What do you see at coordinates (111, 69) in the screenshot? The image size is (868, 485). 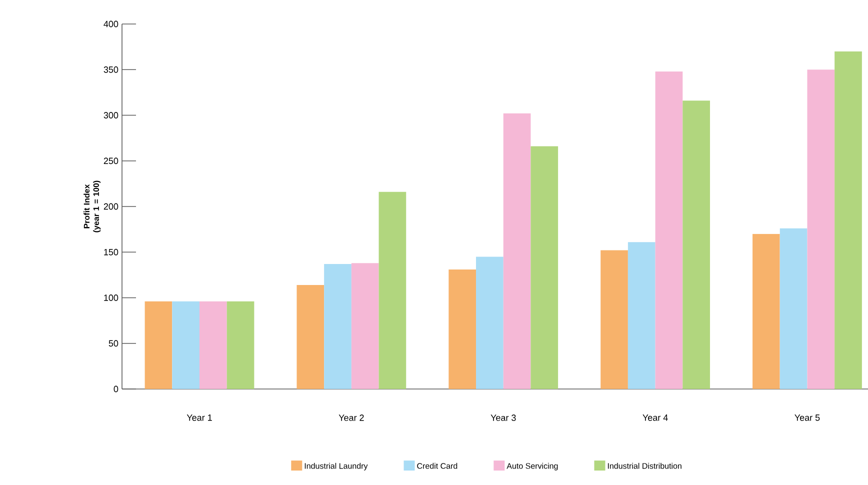 I see `y-tick-label: 350` at bounding box center [111, 69].